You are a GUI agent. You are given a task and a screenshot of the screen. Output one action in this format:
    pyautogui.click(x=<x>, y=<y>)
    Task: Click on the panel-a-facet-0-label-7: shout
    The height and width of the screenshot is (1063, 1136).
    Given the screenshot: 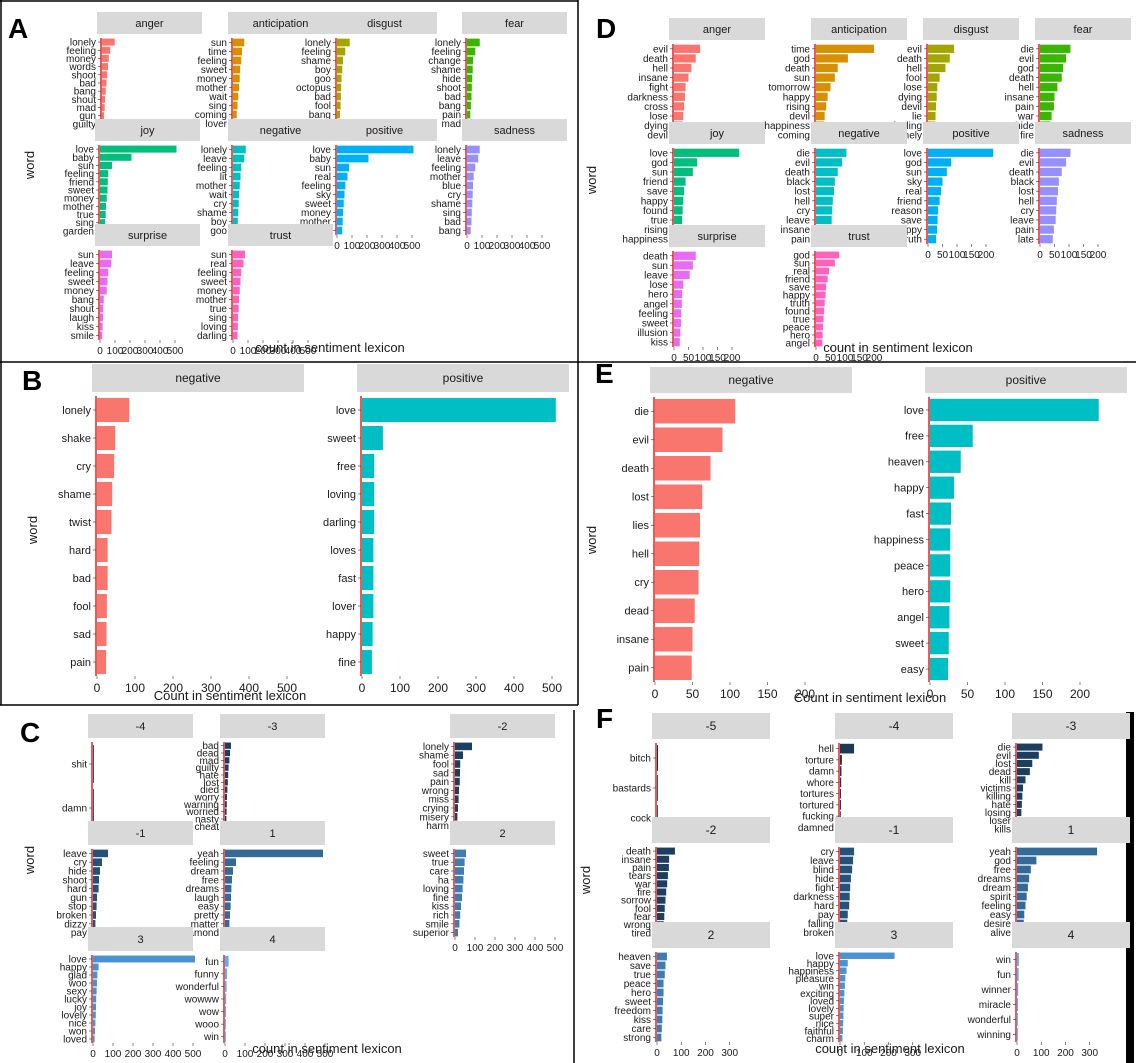 What is the action you would take?
    pyautogui.click(x=84, y=100)
    